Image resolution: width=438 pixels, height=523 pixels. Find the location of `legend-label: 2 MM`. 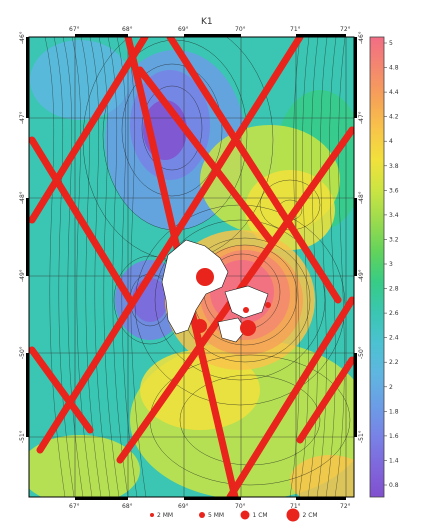

legend-label: 2 MM is located at coordinates (165, 515).